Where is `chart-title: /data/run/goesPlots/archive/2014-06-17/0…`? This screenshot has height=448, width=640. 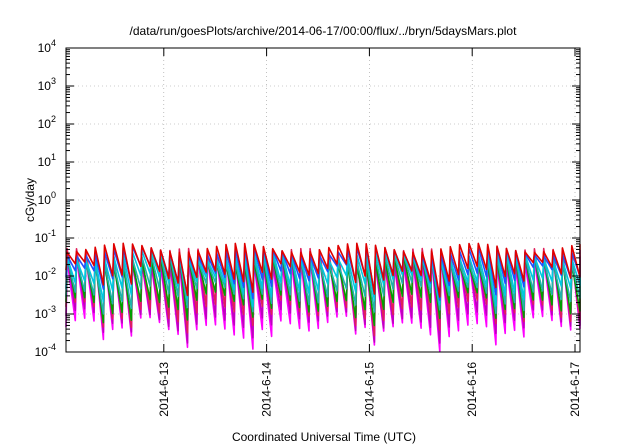
chart-title: /data/run/goesPlots/archive/2014-06-17/0… is located at coordinates (324, 31).